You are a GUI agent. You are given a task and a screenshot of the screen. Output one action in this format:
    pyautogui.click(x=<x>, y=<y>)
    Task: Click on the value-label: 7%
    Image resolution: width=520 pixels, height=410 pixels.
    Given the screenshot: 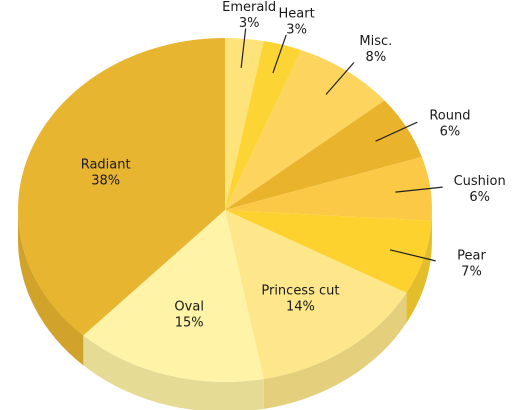 What is the action you would take?
    pyautogui.click(x=471, y=271)
    